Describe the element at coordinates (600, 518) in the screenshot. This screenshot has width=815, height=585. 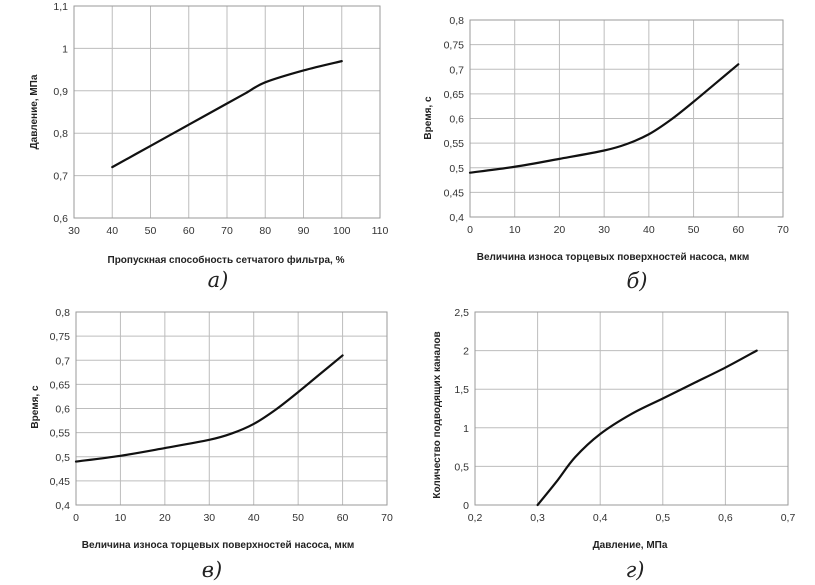
I see `x-tick-label: 0,4` at that location.